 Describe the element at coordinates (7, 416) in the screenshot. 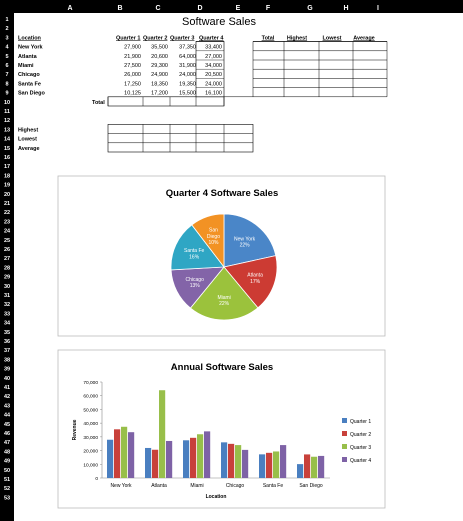

I see `row-number-44: 44` at that location.